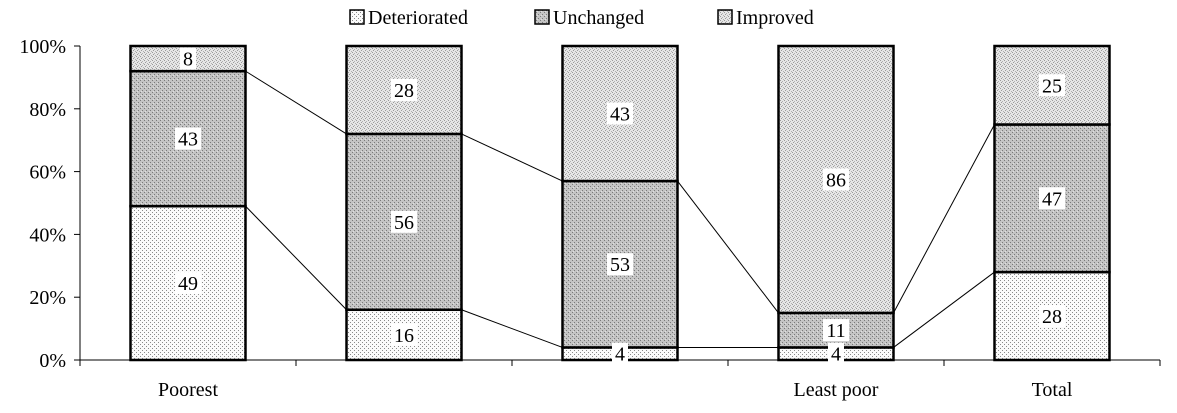  Describe the element at coordinates (52, 361) in the screenshot. I see `y-tick-label: 0%` at that location.